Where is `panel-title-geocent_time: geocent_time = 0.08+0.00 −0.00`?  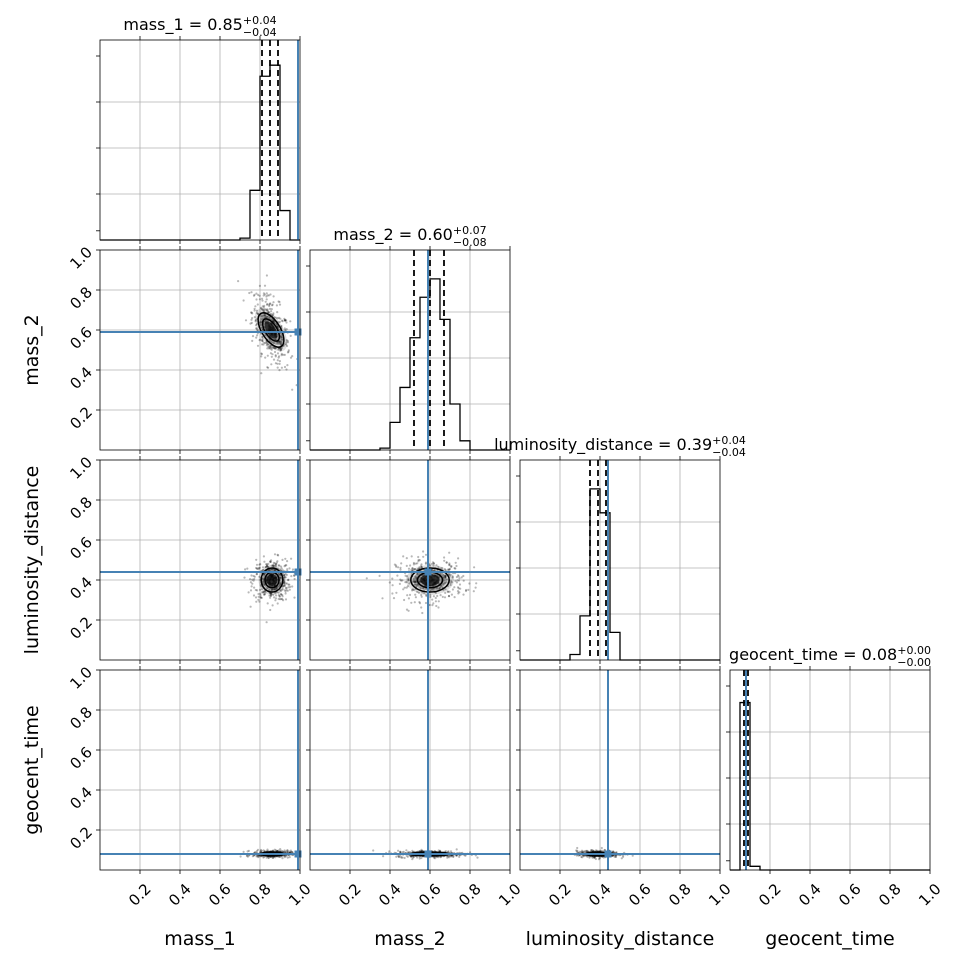
panel-title-geocent_time: geocent_time = 0.08+0.00 −0.00 is located at coordinates (830, 656).